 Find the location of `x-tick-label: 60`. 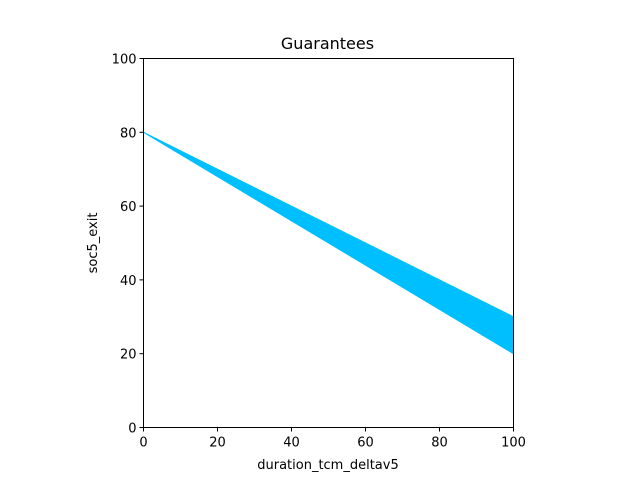

x-tick-label: 60 is located at coordinates (365, 443).